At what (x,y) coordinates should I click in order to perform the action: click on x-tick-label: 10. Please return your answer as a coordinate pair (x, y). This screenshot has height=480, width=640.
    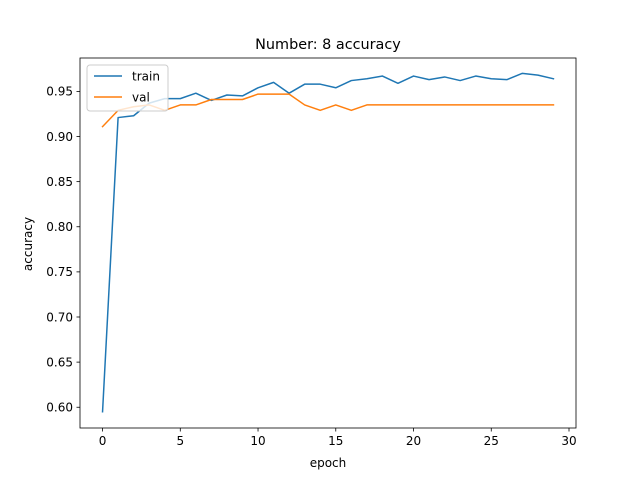
    Looking at the image, I should click on (257, 441).